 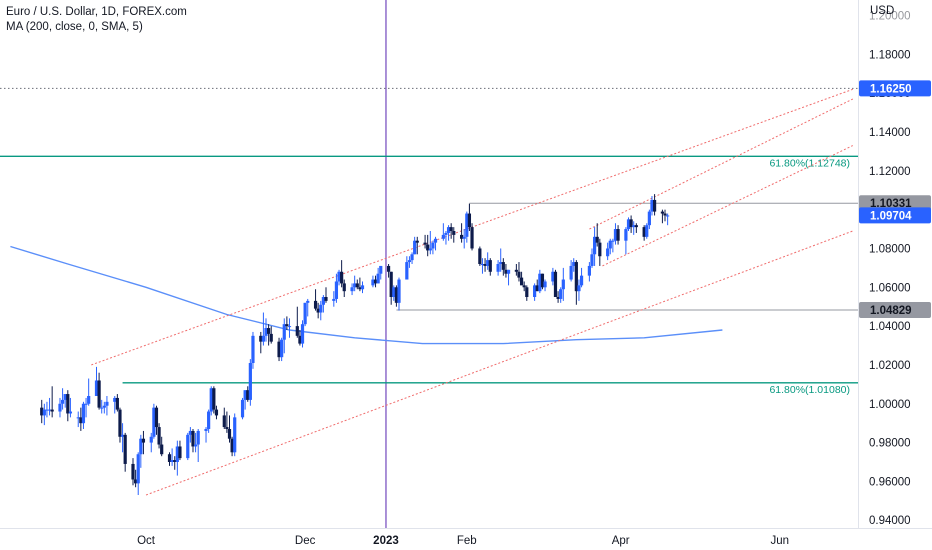 I want to click on badge-value: 1.10331, so click(x=891, y=204).